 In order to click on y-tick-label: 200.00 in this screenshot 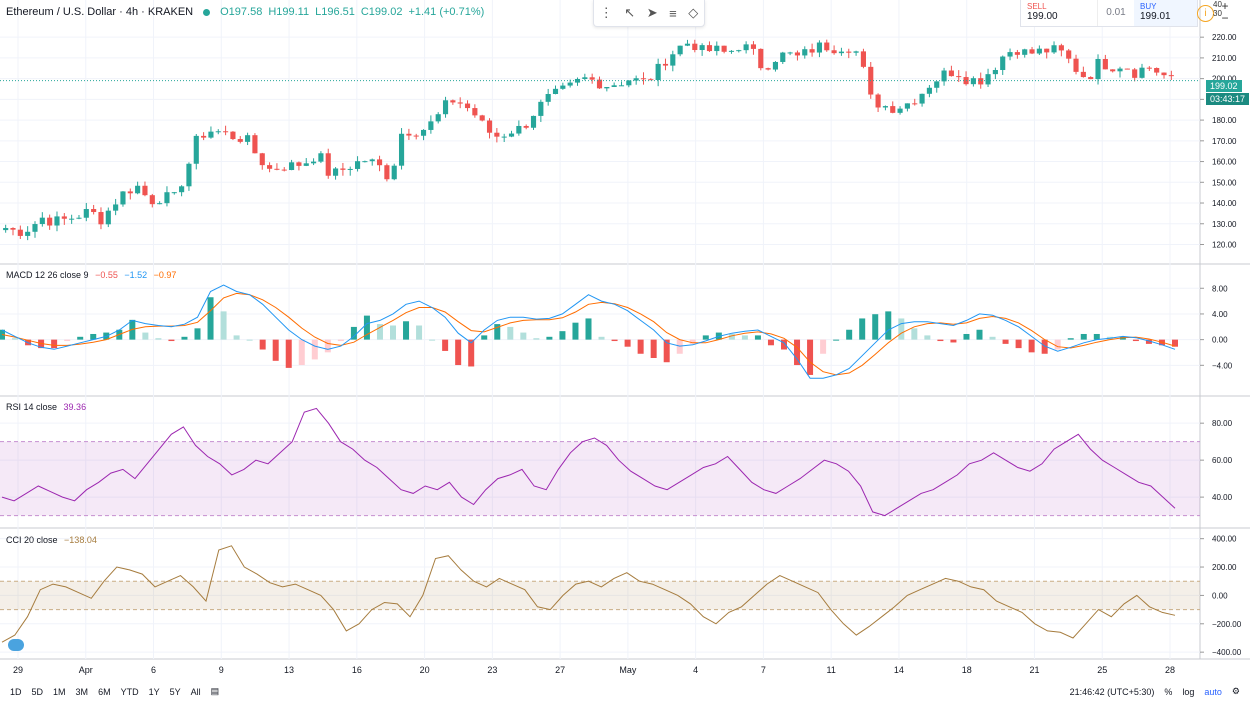, I will do `click(1224, 79)`.